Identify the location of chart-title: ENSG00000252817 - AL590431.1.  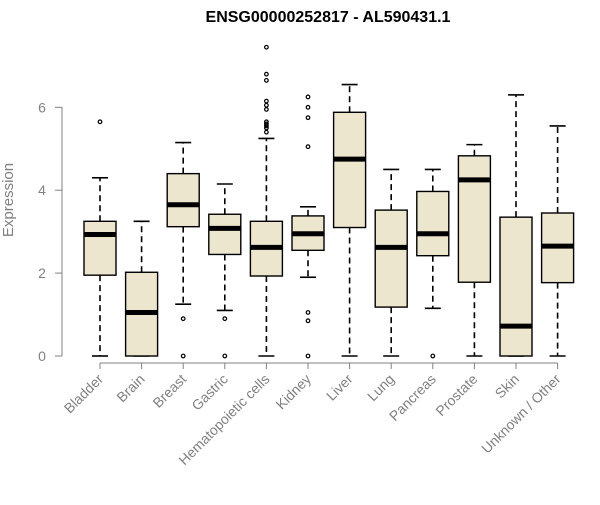
(328, 17).